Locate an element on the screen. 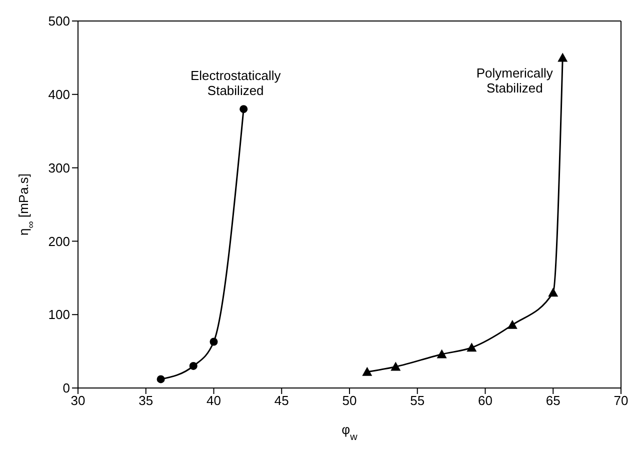  x-tick-label: 70 is located at coordinates (621, 400).